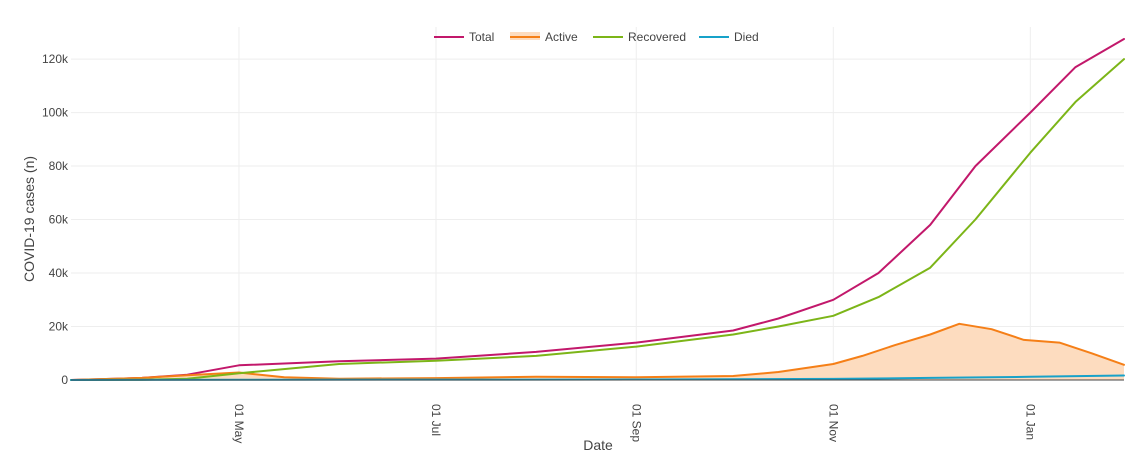  What do you see at coordinates (29, 219) in the screenshot?
I see `y-axis-title: COVID-19 cases (n)` at bounding box center [29, 219].